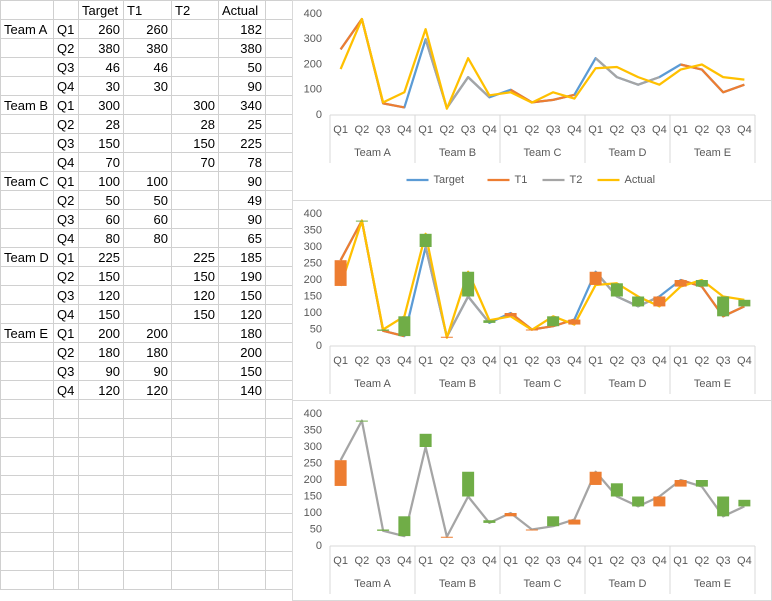 Image resolution: width=772 pixels, height=601 pixels. What do you see at coordinates (242, 390) in the screenshot?
I see `cell: 140` at bounding box center [242, 390].